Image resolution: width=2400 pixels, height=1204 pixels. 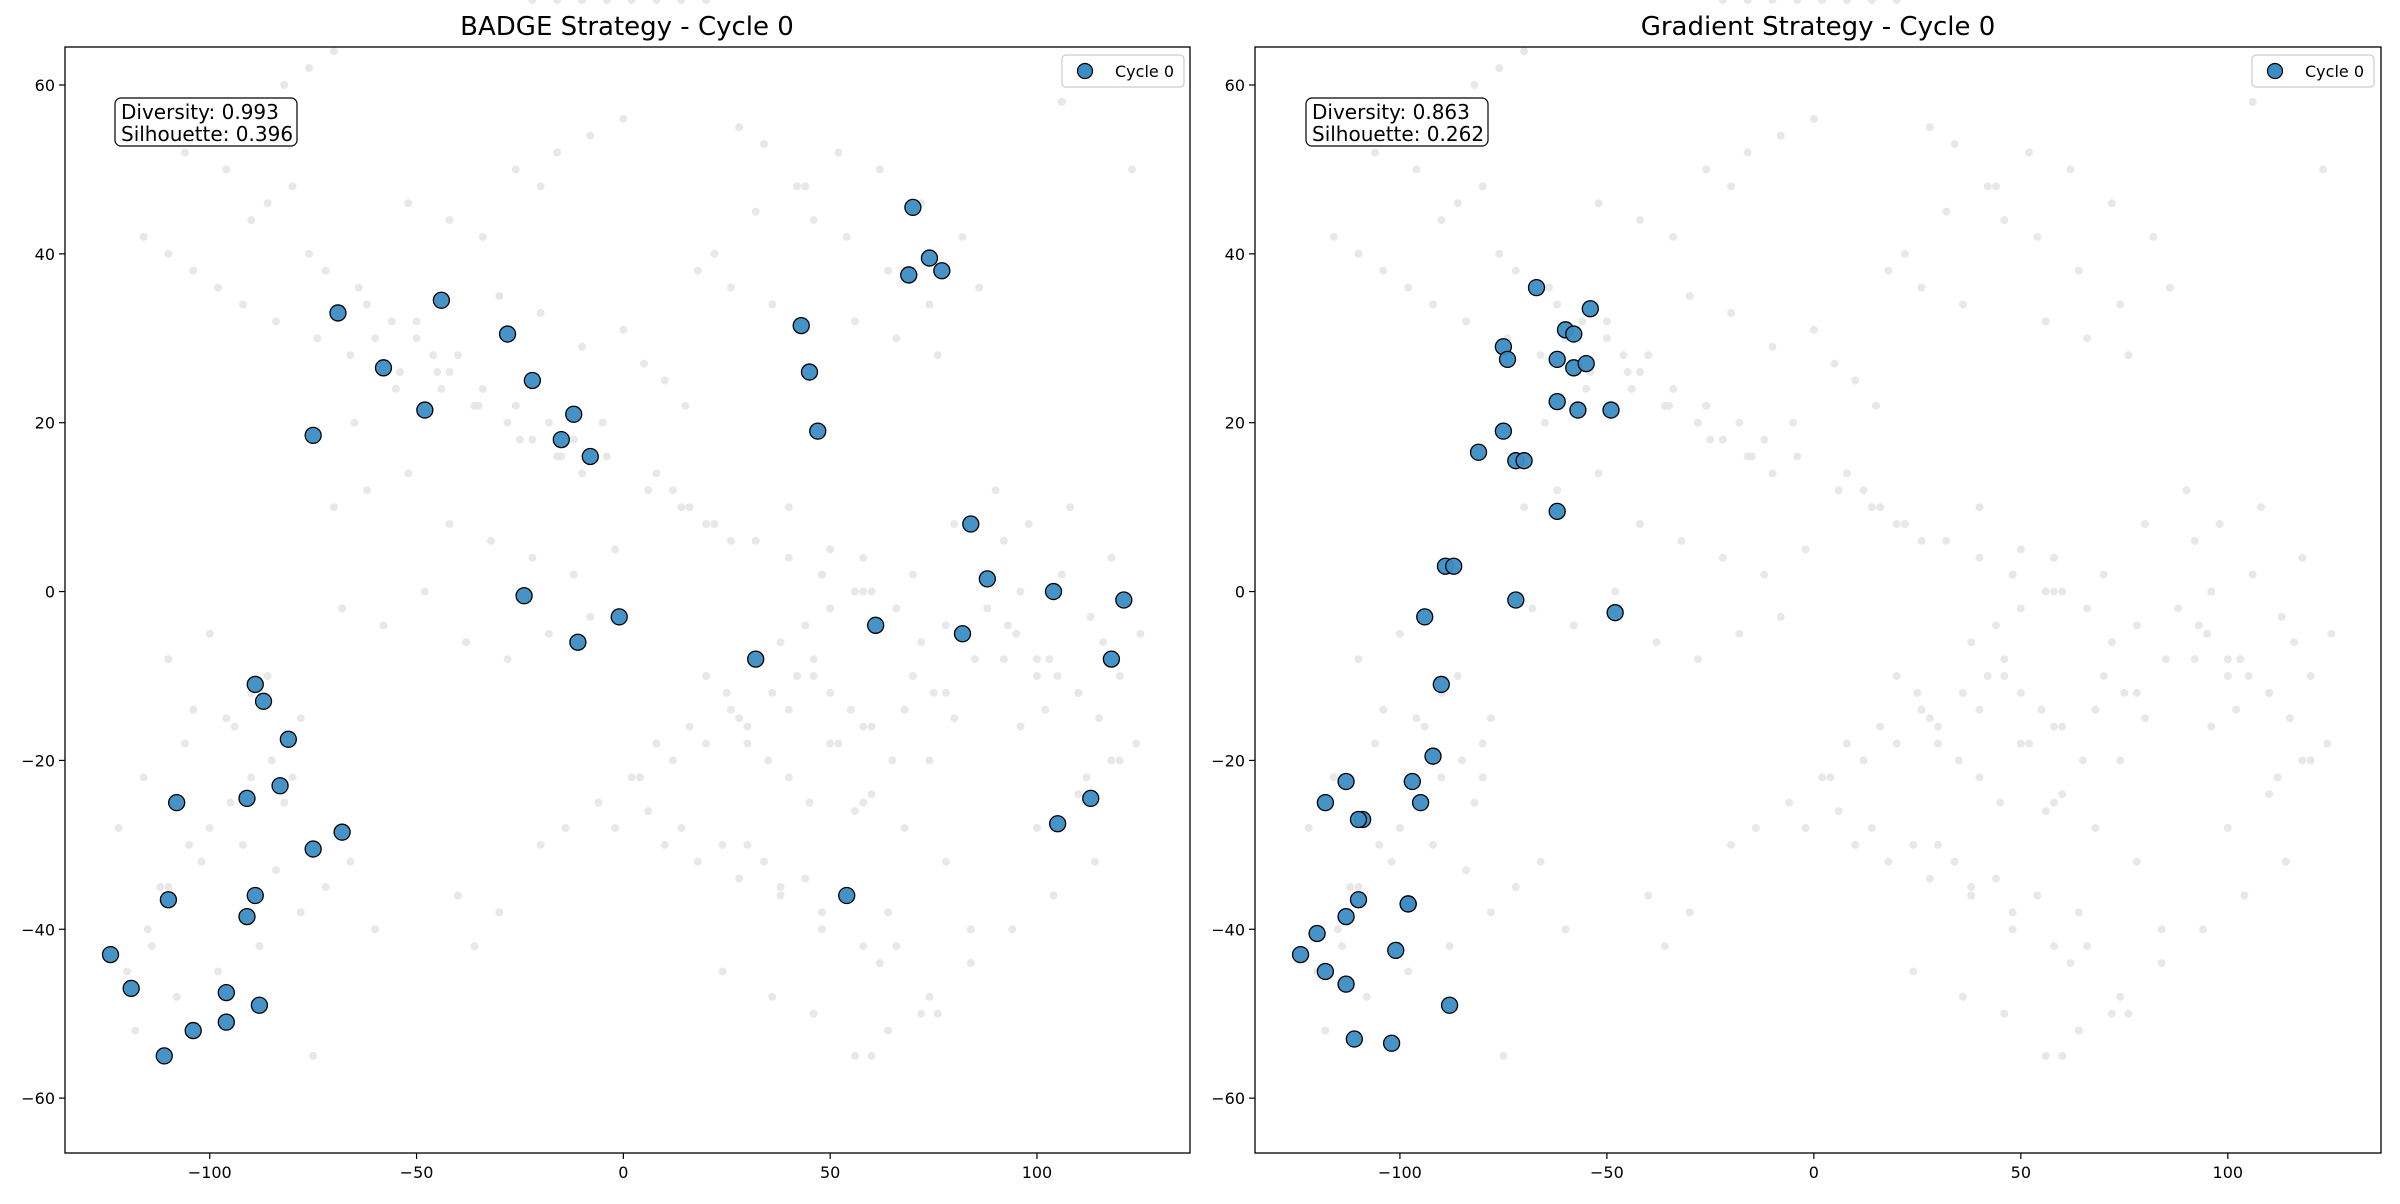 What do you see at coordinates (50, 592) in the screenshot?
I see `y-tick-label: 0` at bounding box center [50, 592].